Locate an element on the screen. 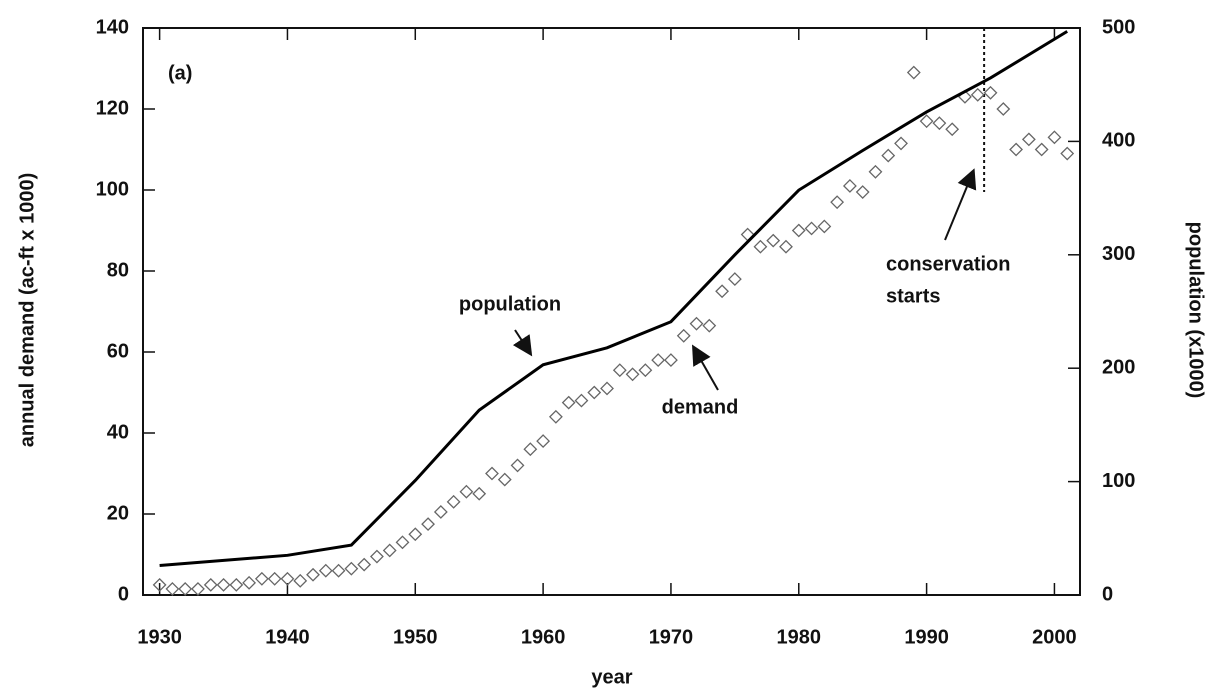  x-tick-label: 1930 is located at coordinates (159, 637).